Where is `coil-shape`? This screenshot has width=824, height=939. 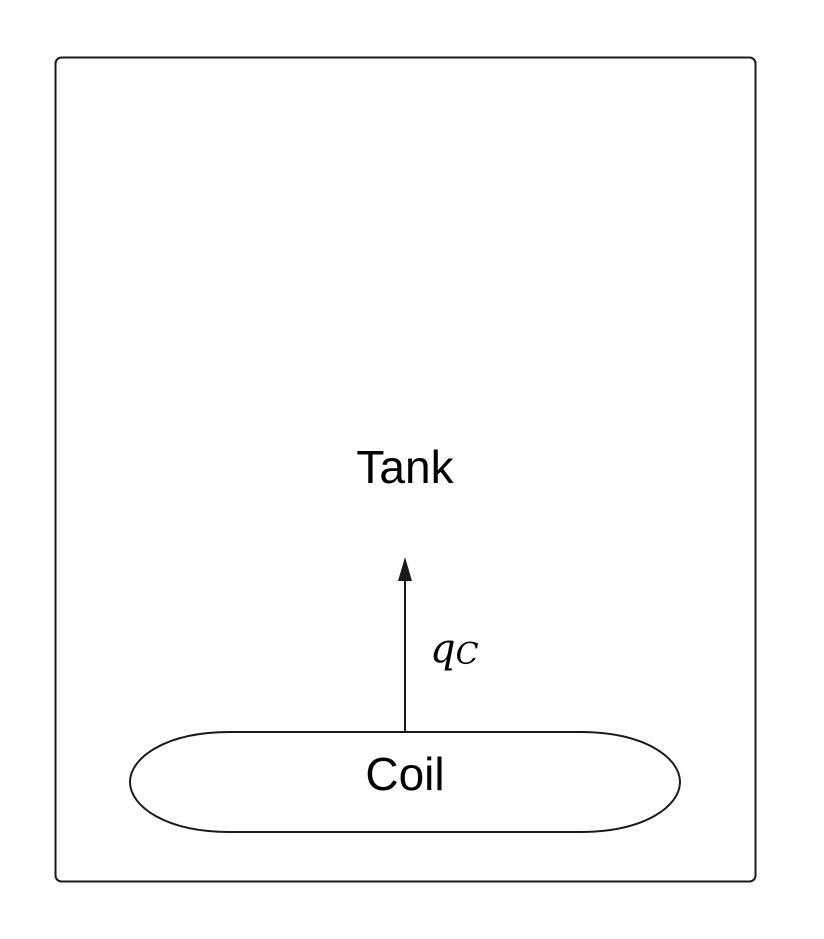
coil-shape is located at coordinates (405, 782).